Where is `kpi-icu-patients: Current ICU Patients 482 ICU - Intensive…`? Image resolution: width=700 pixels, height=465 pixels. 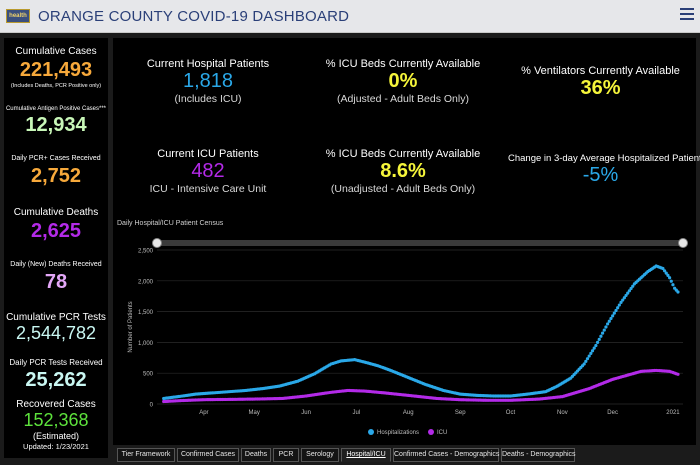 kpi-icu-patients: Current ICU Patients 482 ICU - Intensive… is located at coordinates (208, 171).